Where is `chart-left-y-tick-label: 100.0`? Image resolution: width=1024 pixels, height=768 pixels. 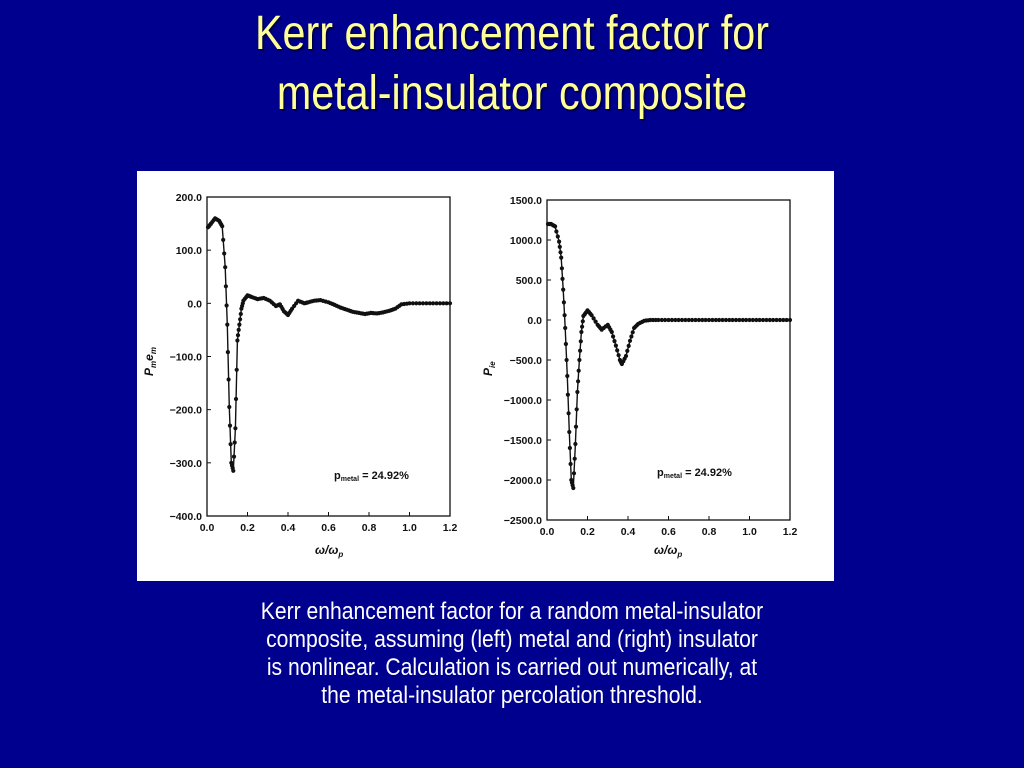
chart-left-y-tick-label: 100.0 is located at coordinates (189, 251).